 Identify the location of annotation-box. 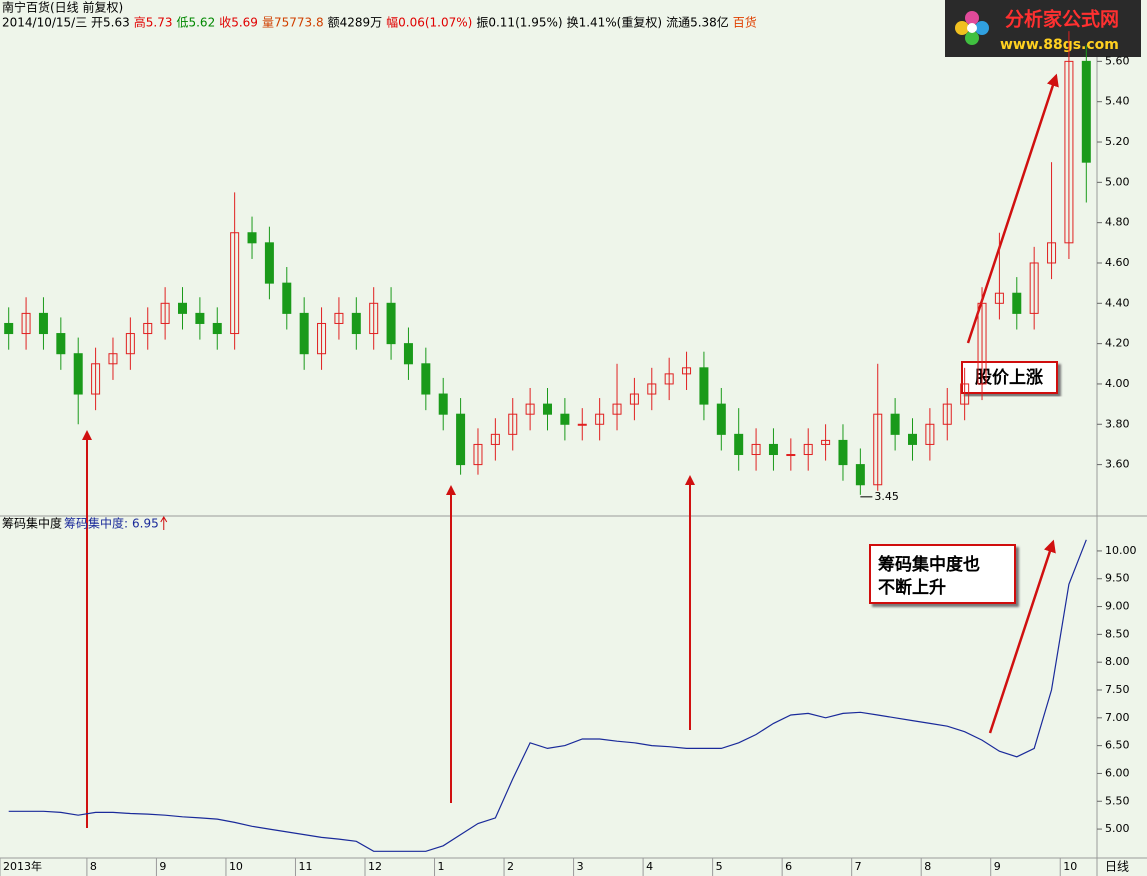
(942, 574).